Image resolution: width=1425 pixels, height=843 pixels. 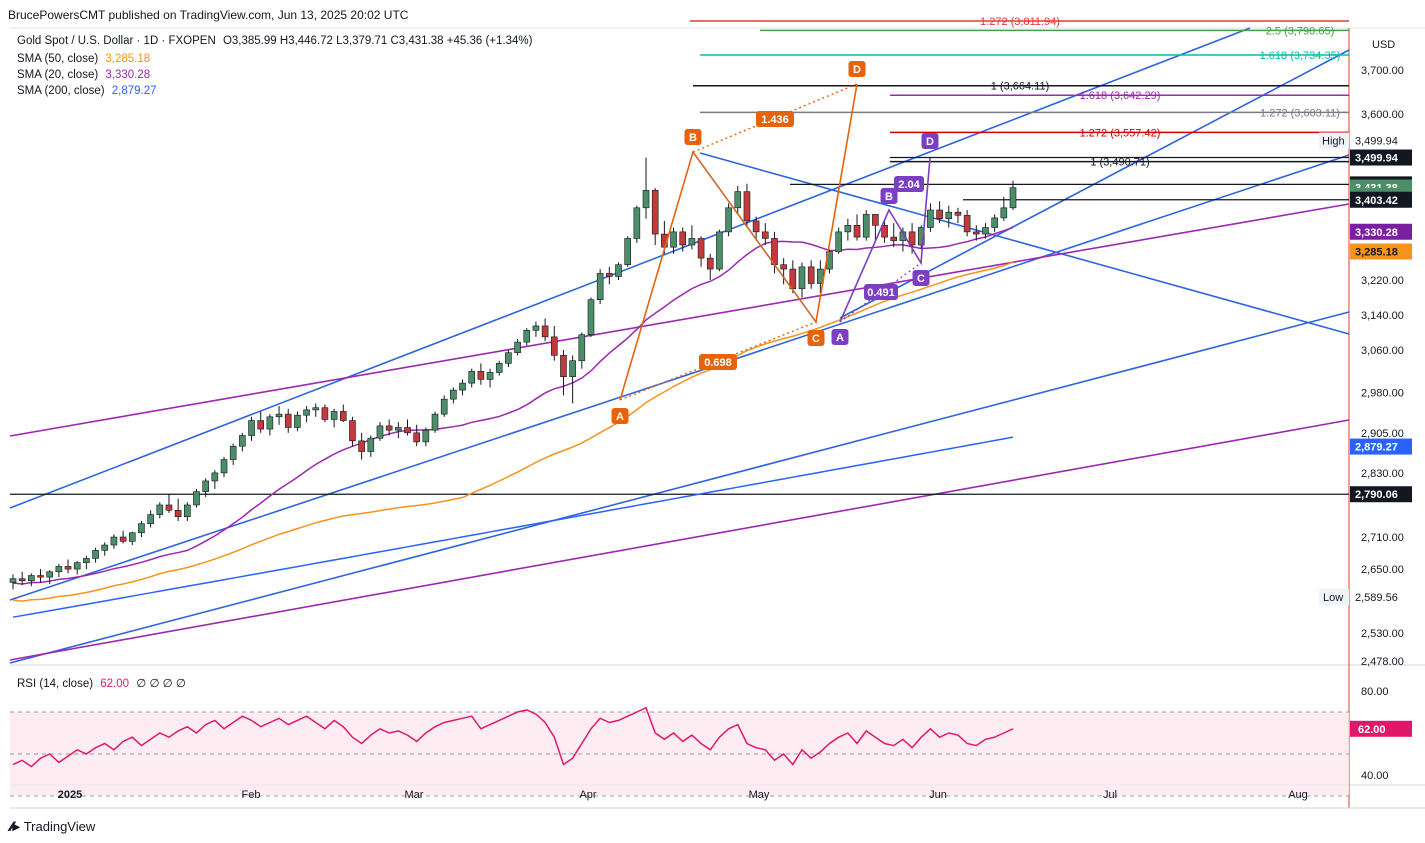 What do you see at coordinates (1382, 434) in the screenshot?
I see `price-tick-12: 2,905.00` at bounding box center [1382, 434].